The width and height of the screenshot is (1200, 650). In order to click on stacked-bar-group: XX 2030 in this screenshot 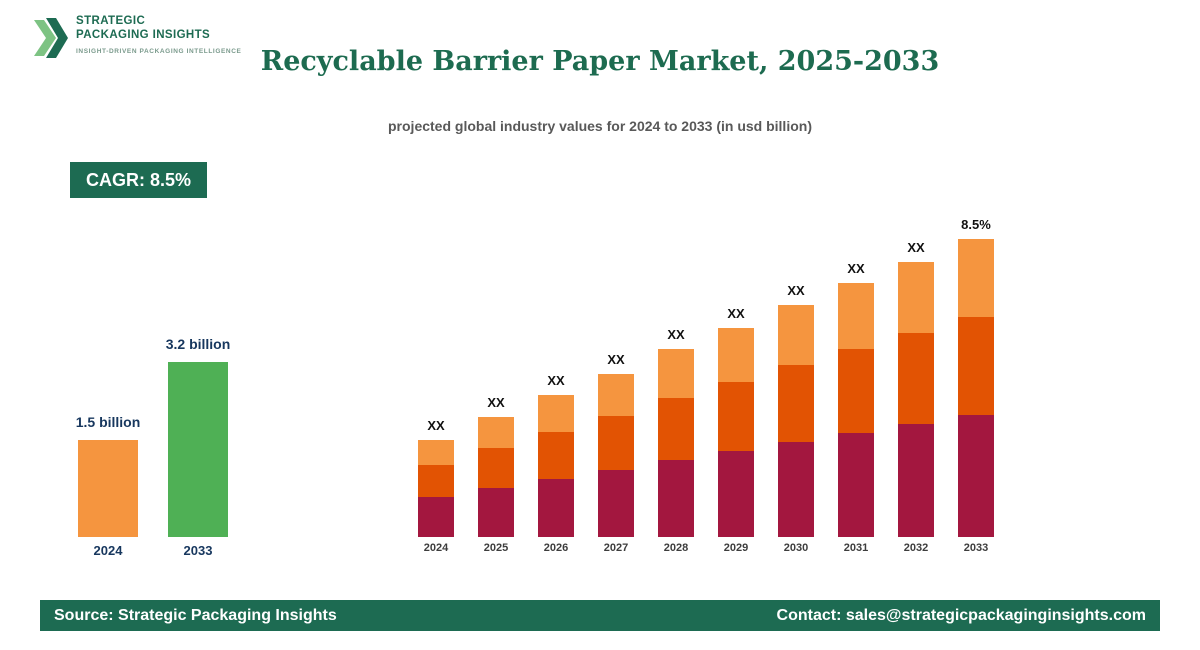, I will do `click(796, 382)`.